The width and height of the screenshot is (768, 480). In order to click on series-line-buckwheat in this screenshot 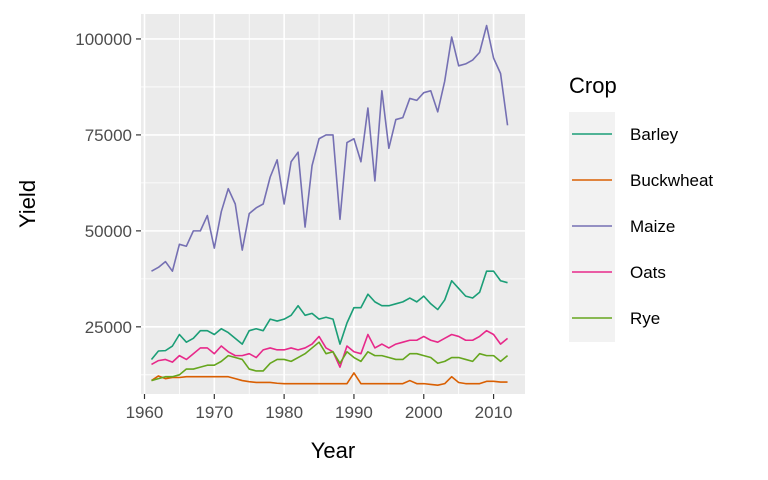, I will do `click(329, 379)`.